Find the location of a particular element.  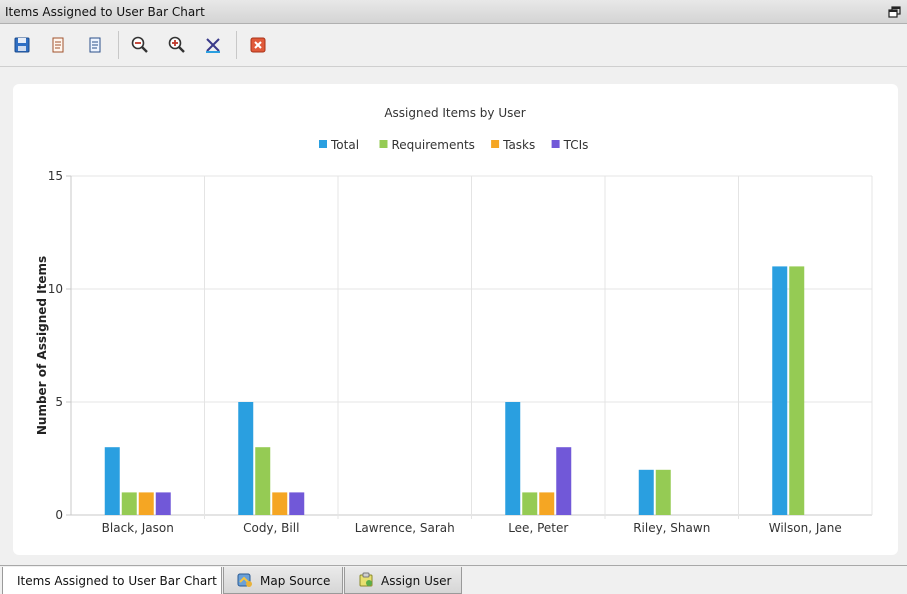

legend-label: Total is located at coordinates (344, 145).